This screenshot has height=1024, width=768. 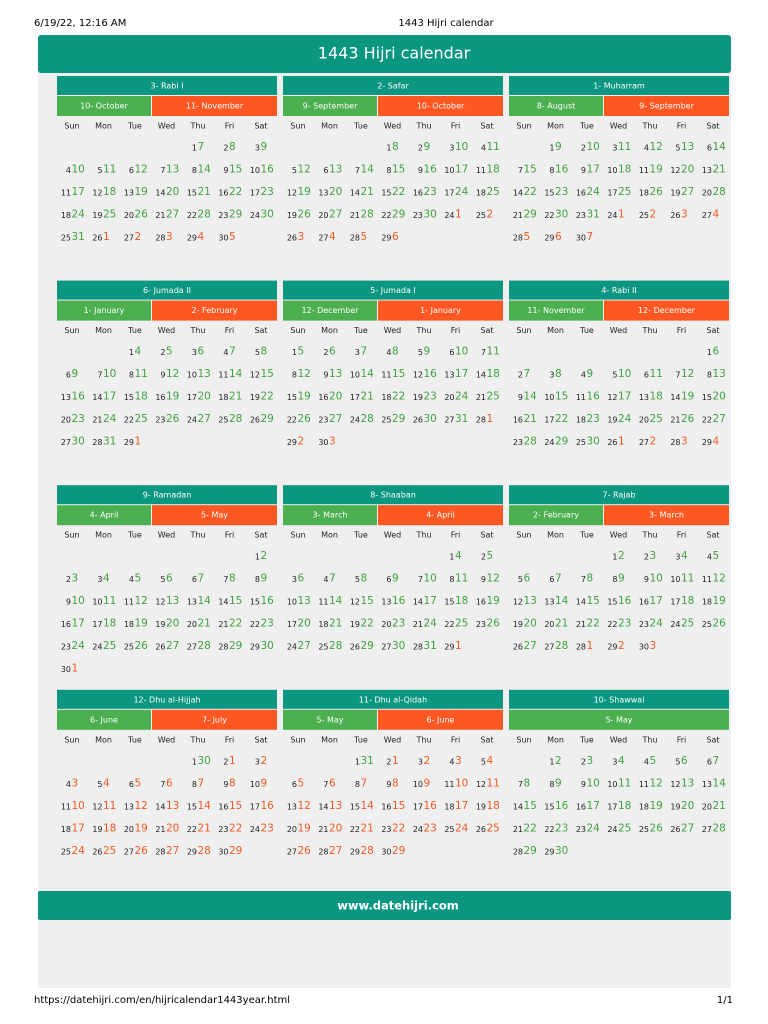 I want to click on gregorian-day: 25, so click(x=624, y=828).